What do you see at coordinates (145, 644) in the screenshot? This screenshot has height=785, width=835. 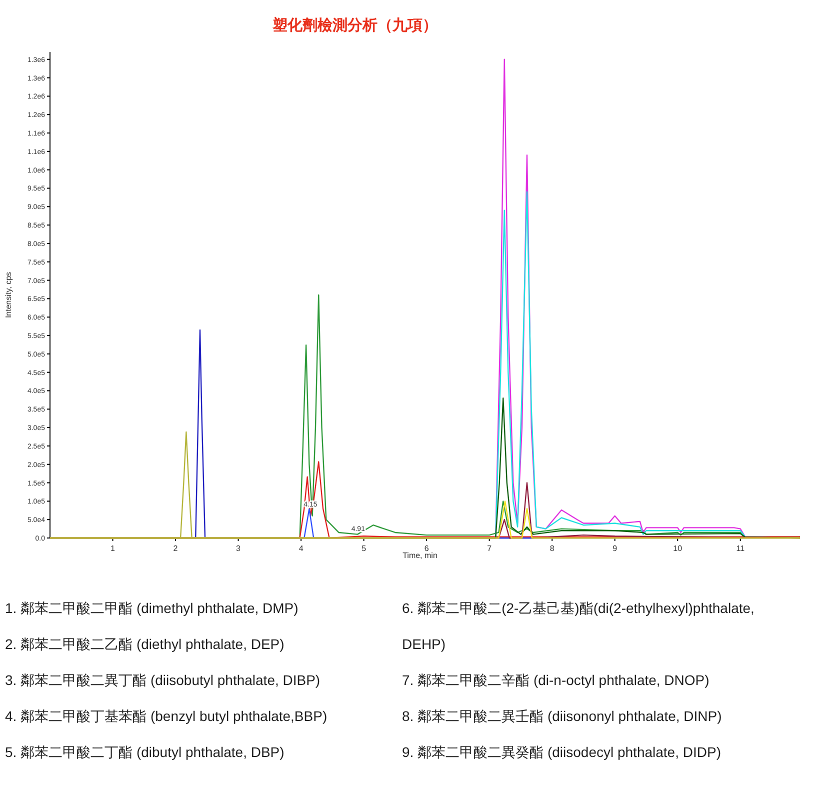 I see `text: 2. 鄰苯二甲酸二乙酯 (diethyl phthalate, DEP)` at bounding box center [145, 644].